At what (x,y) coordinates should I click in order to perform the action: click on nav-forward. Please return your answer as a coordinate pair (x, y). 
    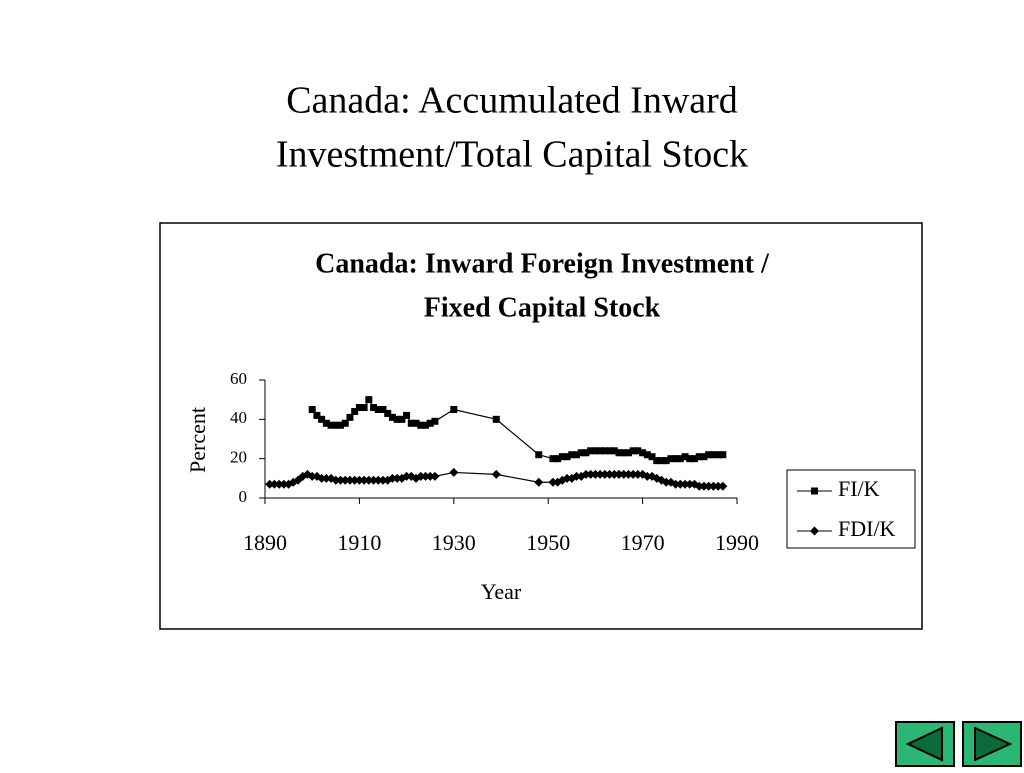
    Looking at the image, I should click on (992, 744).